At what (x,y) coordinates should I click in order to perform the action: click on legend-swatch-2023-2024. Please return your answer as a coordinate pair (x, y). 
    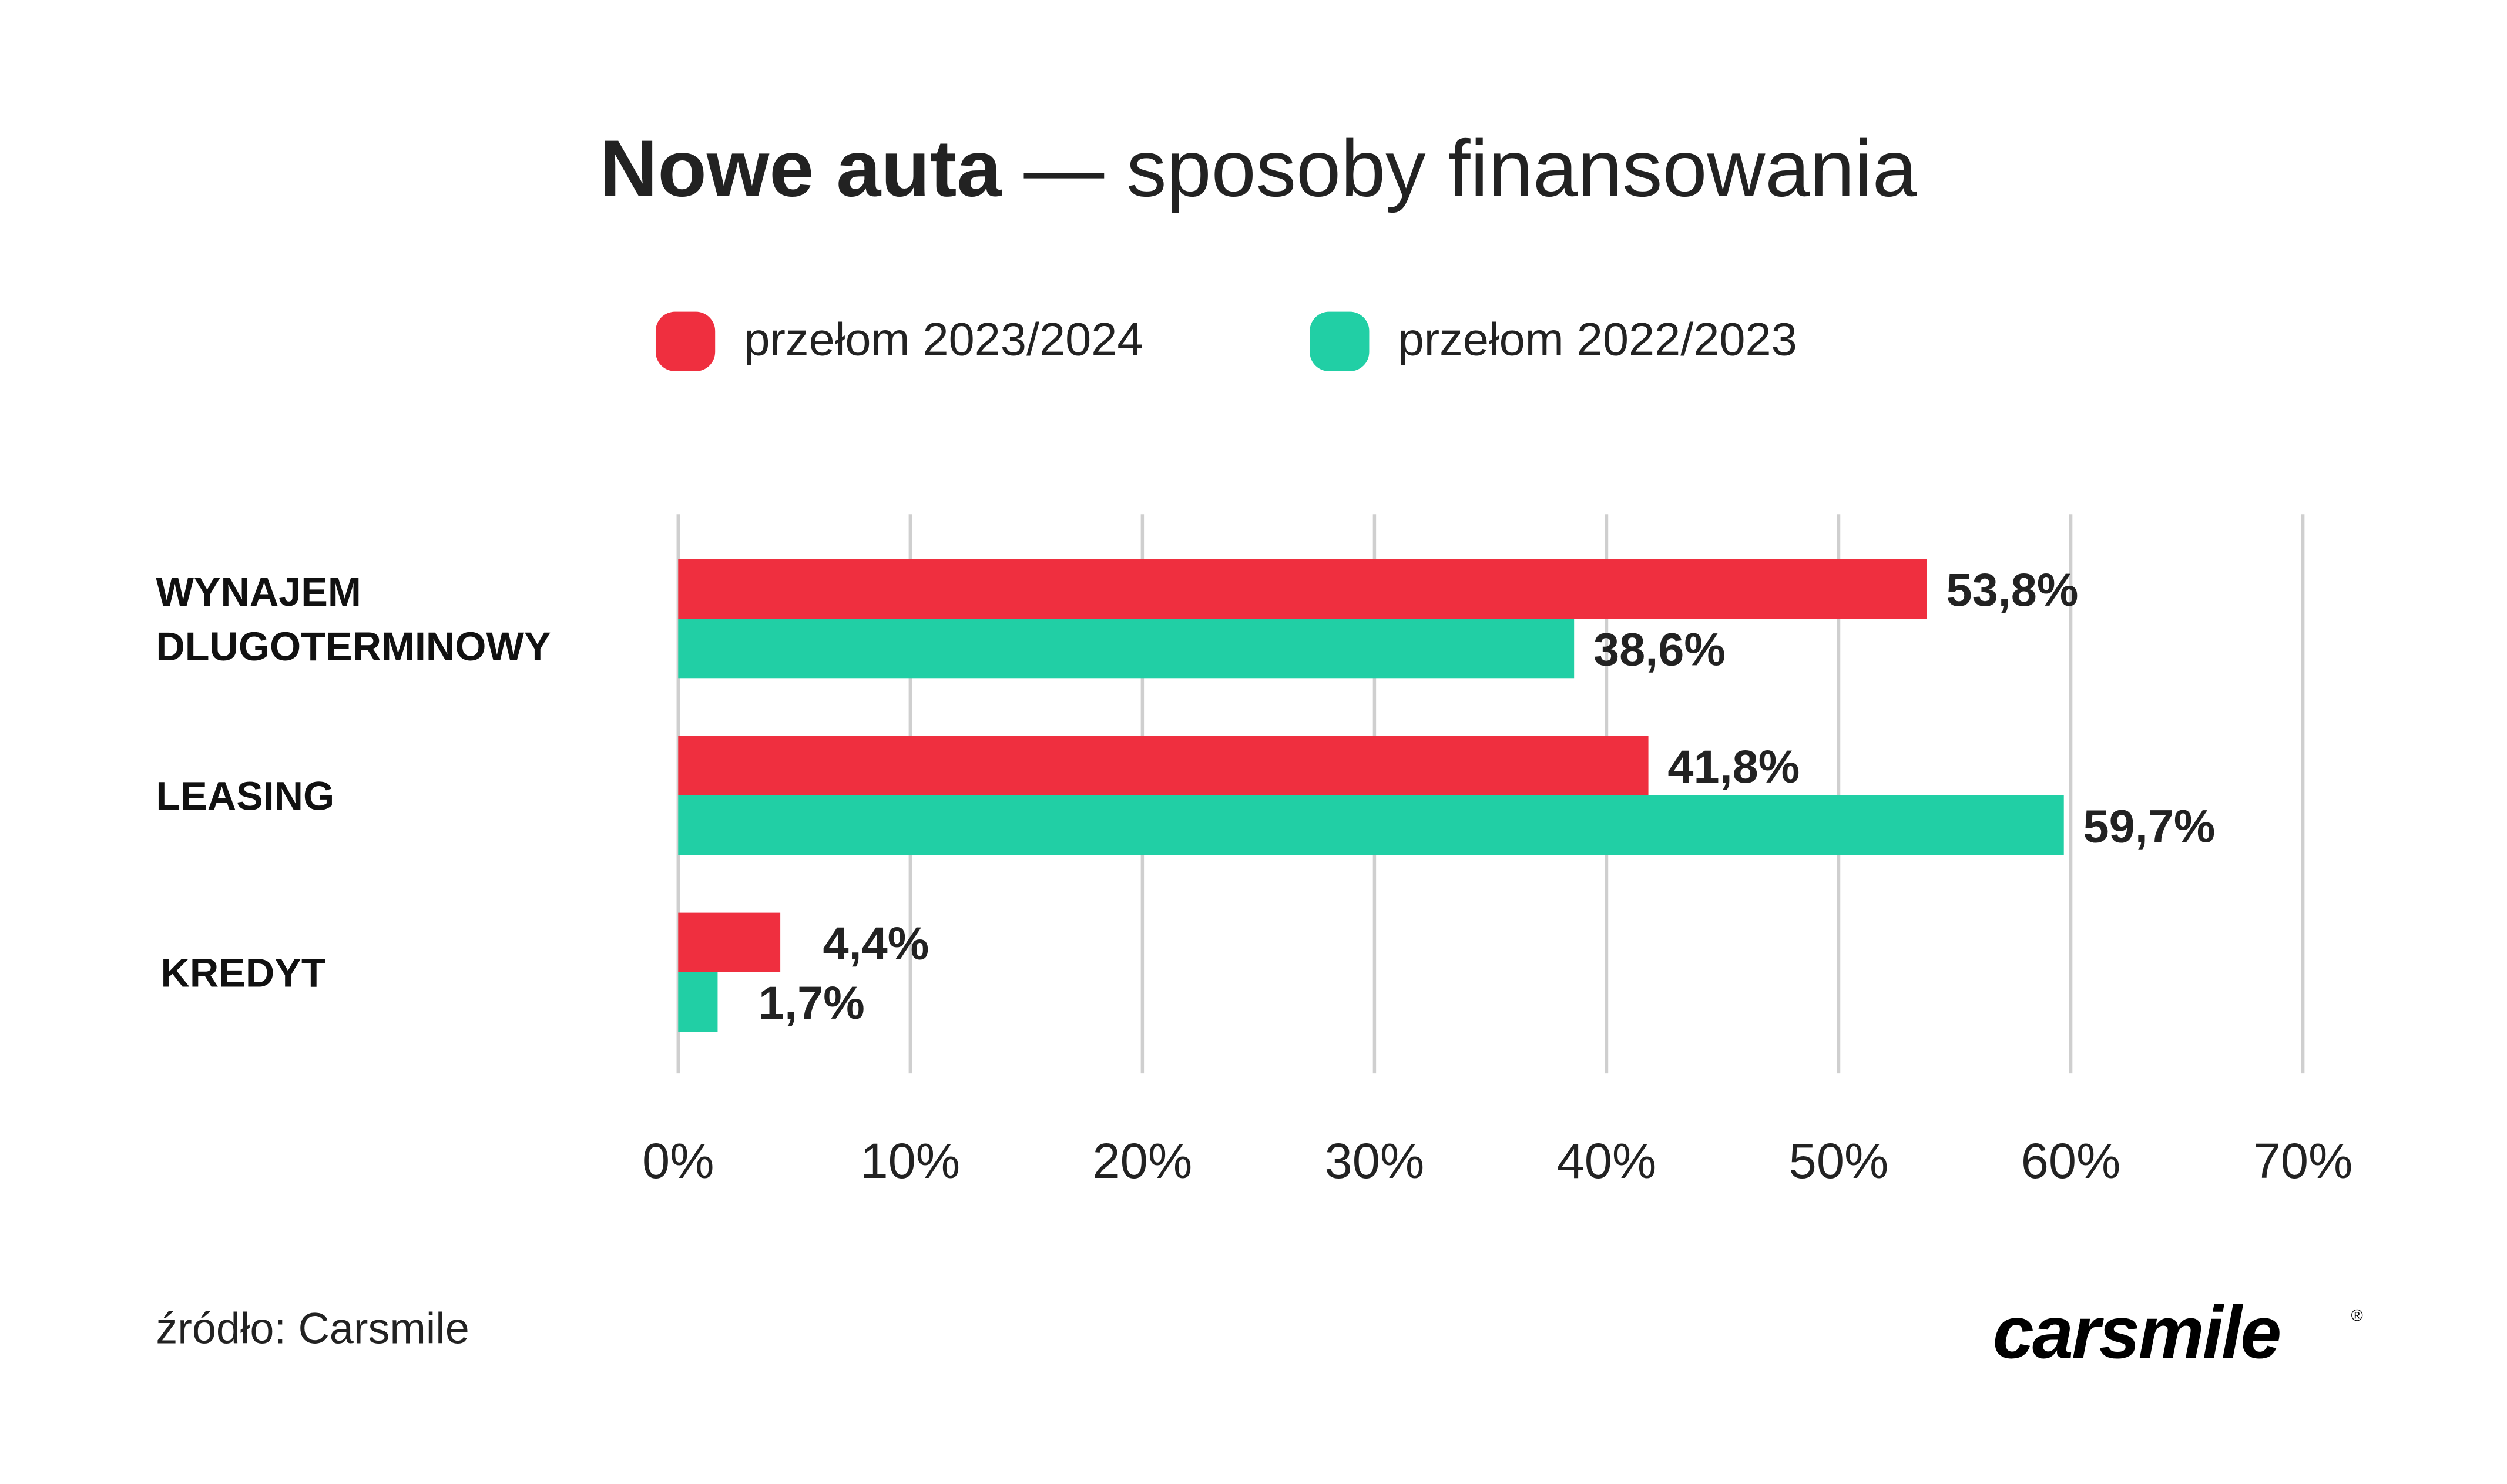
    Looking at the image, I should click on (685, 341).